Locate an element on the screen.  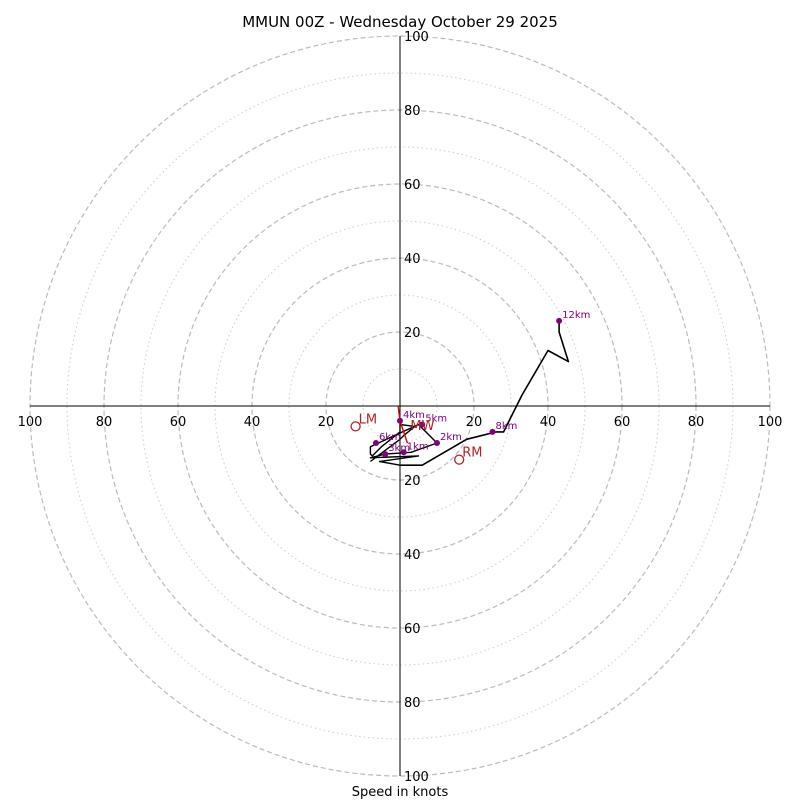
low-level-trace-line is located at coordinates (403, 444).